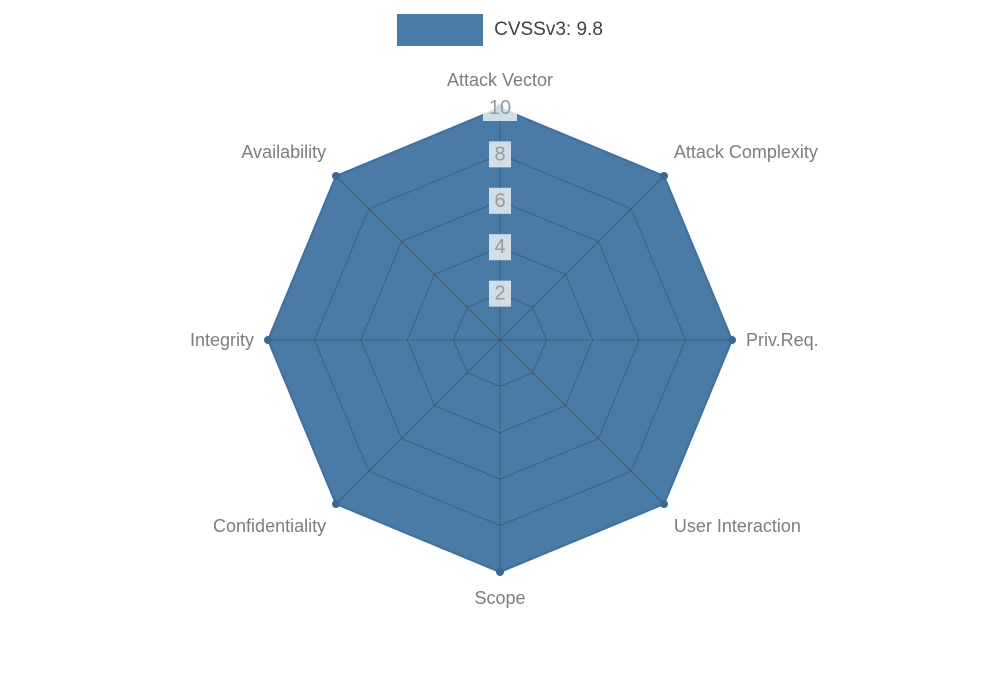  I want to click on radar-grid-ring, so click(500, 340).